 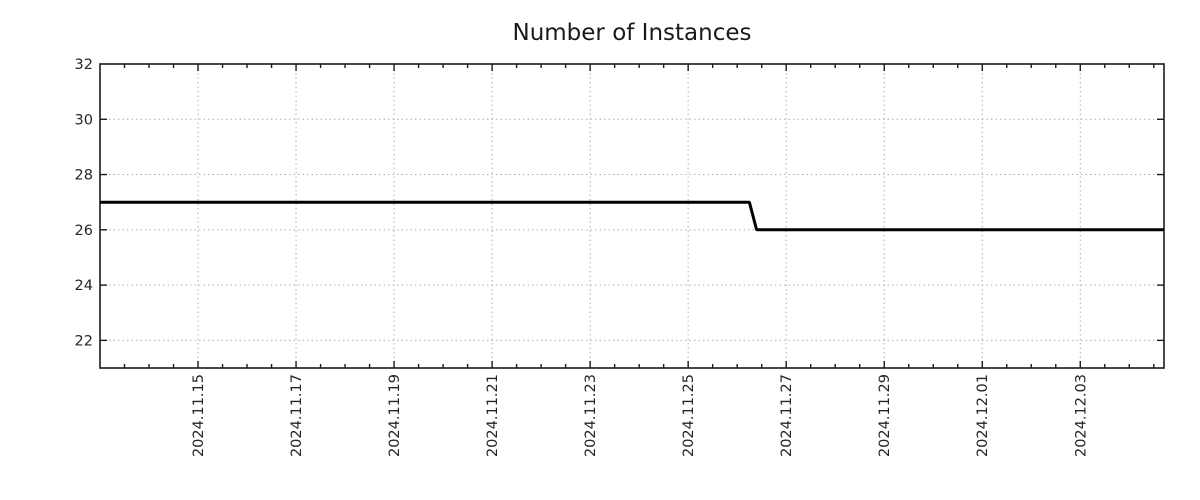 What do you see at coordinates (84, 231) in the screenshot?
I see `y-axis-tick-label: 26` at bounding box center [84, 231].